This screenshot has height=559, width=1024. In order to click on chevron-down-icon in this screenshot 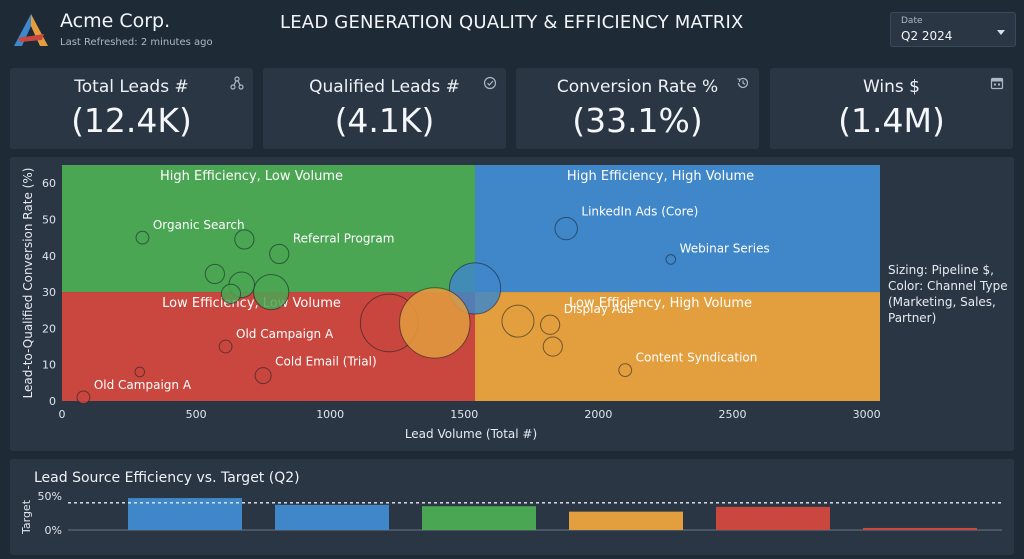, I will do `click(1001, 32)`.